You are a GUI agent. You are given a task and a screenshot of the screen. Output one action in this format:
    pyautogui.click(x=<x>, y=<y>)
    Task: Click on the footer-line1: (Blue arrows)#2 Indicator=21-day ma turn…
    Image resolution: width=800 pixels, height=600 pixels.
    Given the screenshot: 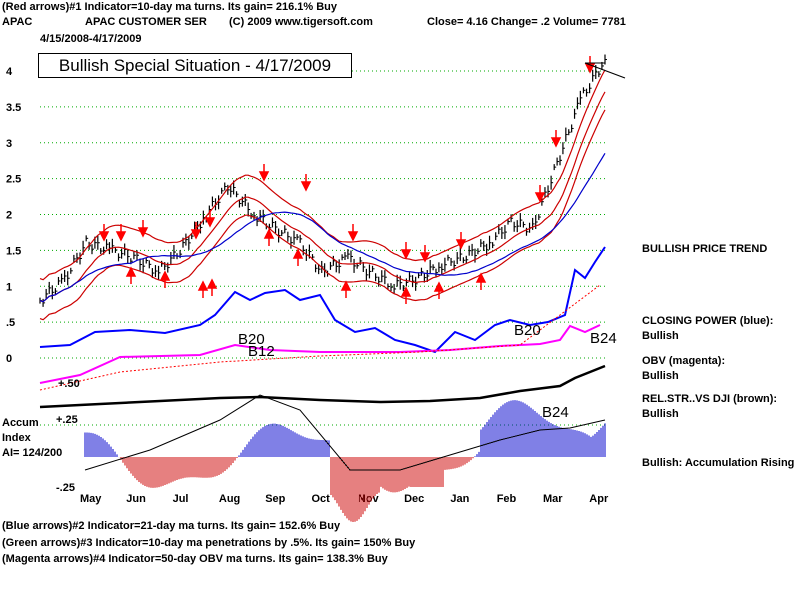 What is the action you would take?
    pyautogui.click(x=171, y=526)
    